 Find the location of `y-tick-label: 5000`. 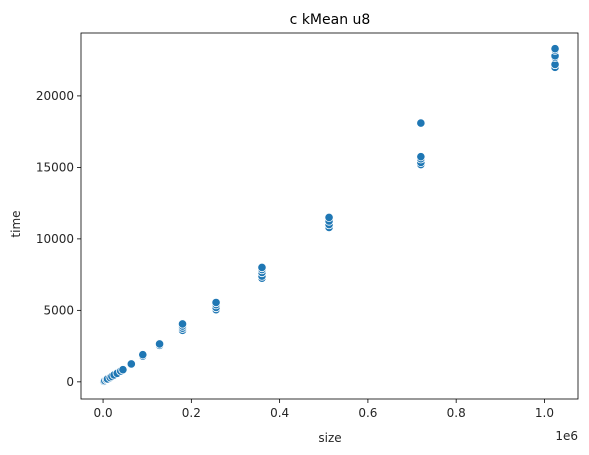

y-tick-label: 5000 is located at coordinates (58, 310).